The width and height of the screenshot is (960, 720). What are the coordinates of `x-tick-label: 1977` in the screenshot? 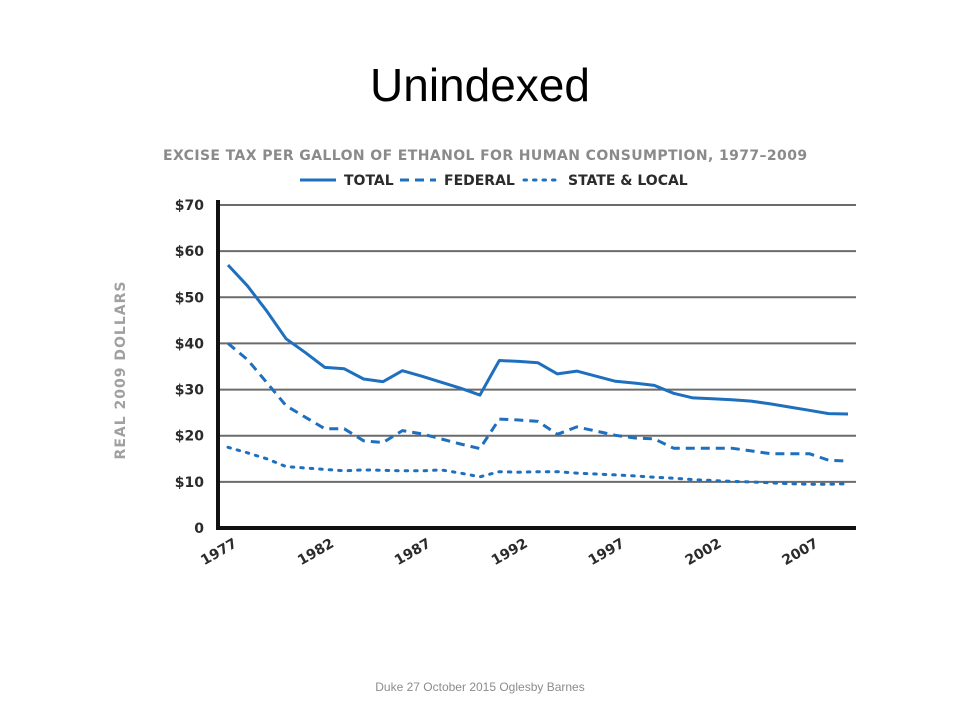 It's located at (219, 552).